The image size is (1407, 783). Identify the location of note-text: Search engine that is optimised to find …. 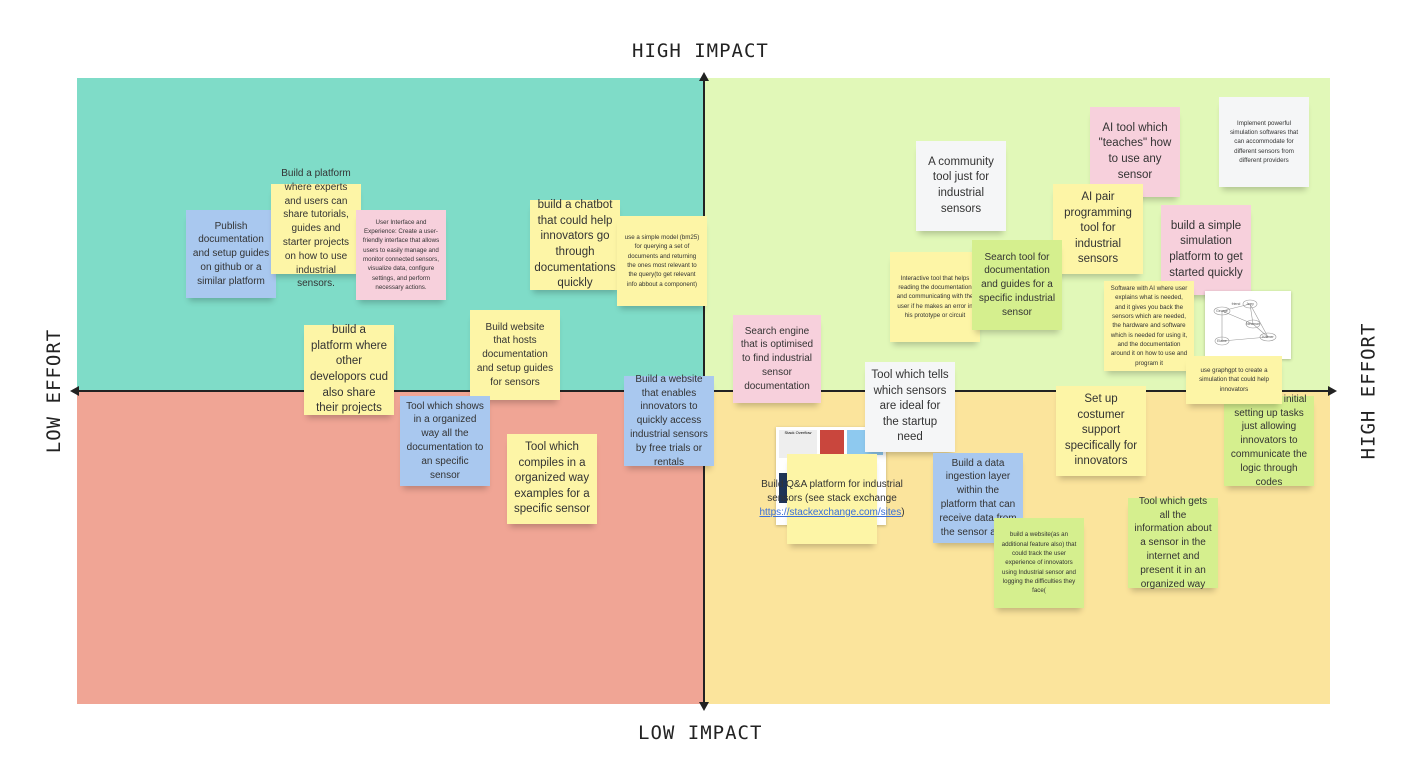
(777, 358).